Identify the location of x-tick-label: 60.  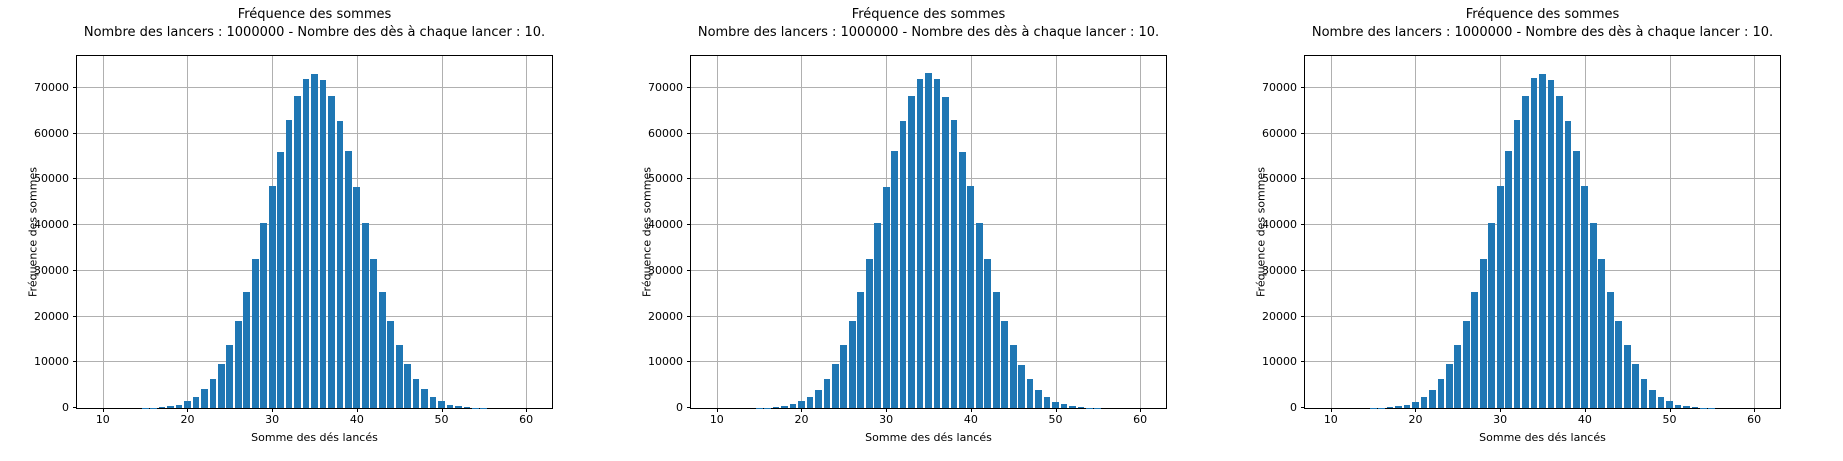
(526, 419).